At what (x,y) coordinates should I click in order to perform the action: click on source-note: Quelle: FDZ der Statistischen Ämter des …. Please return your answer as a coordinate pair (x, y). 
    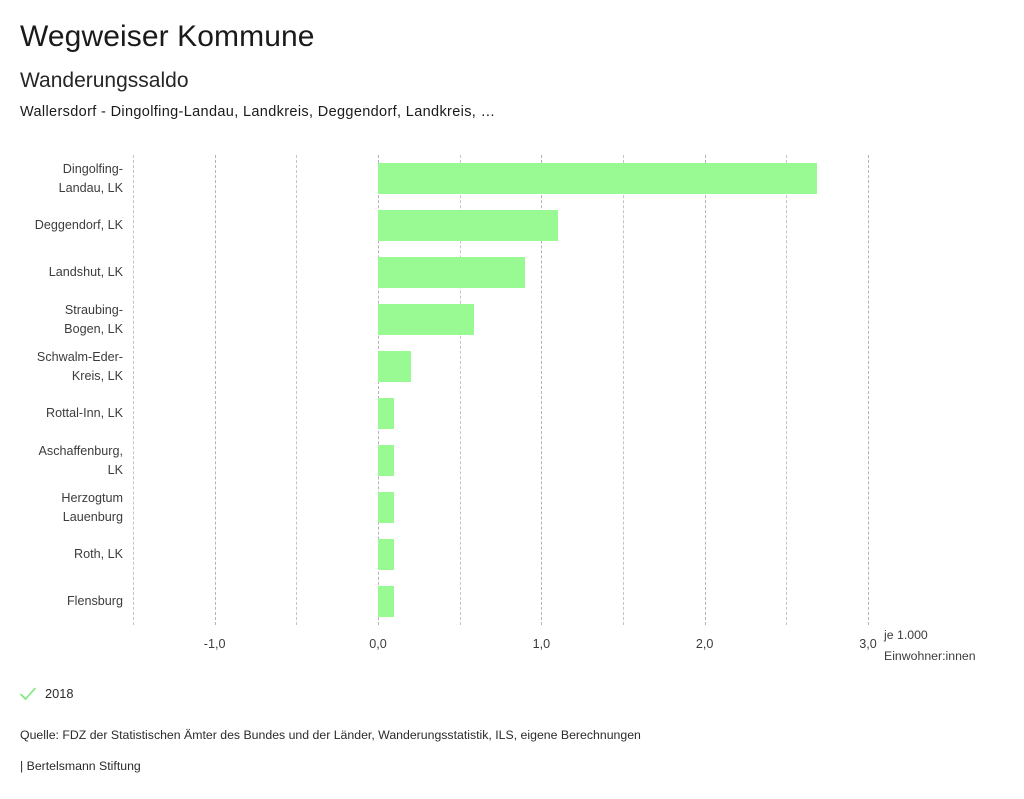
    Looking at the image, I should click on (330, 735).